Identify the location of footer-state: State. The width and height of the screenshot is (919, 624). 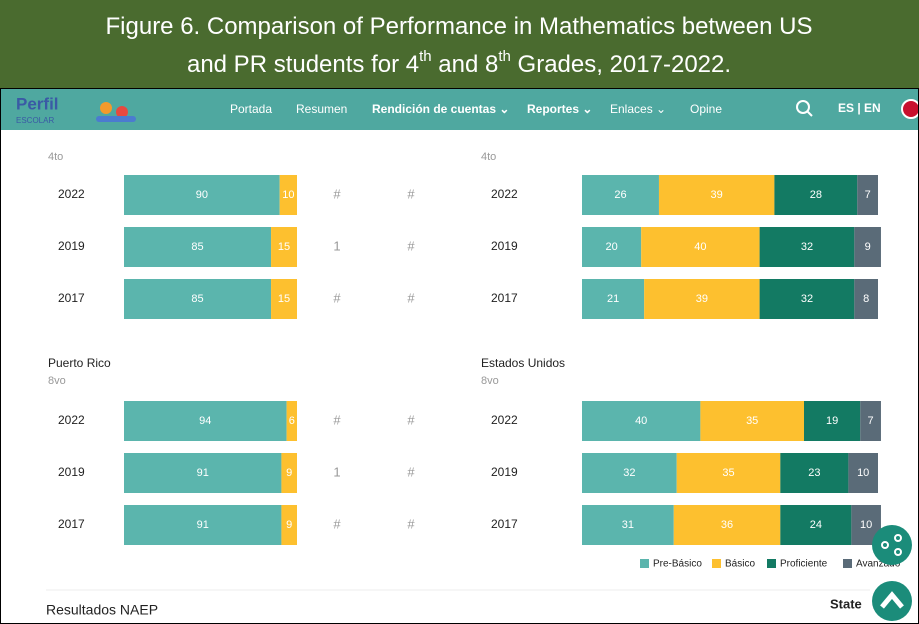
(846, 603).